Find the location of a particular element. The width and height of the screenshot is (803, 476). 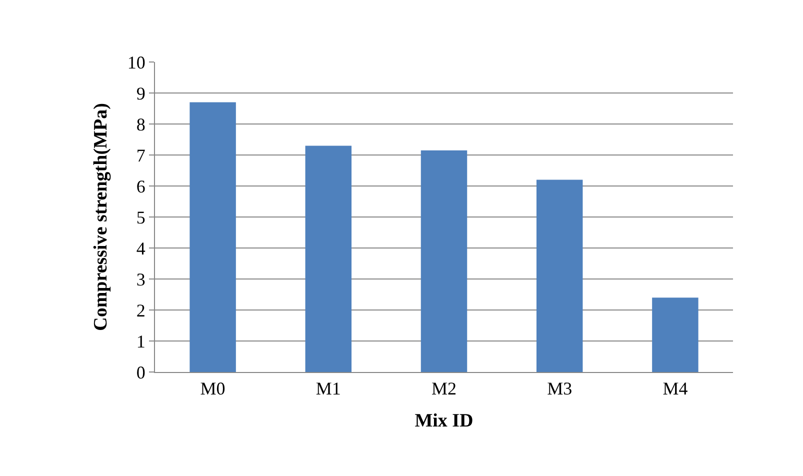

y-tick-label: 3 is located at coordinates (141, 279).